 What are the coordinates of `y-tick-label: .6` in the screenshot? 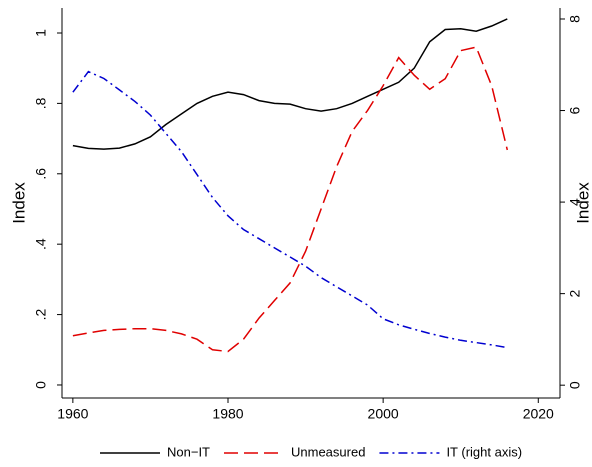 It's located at (41, 174).